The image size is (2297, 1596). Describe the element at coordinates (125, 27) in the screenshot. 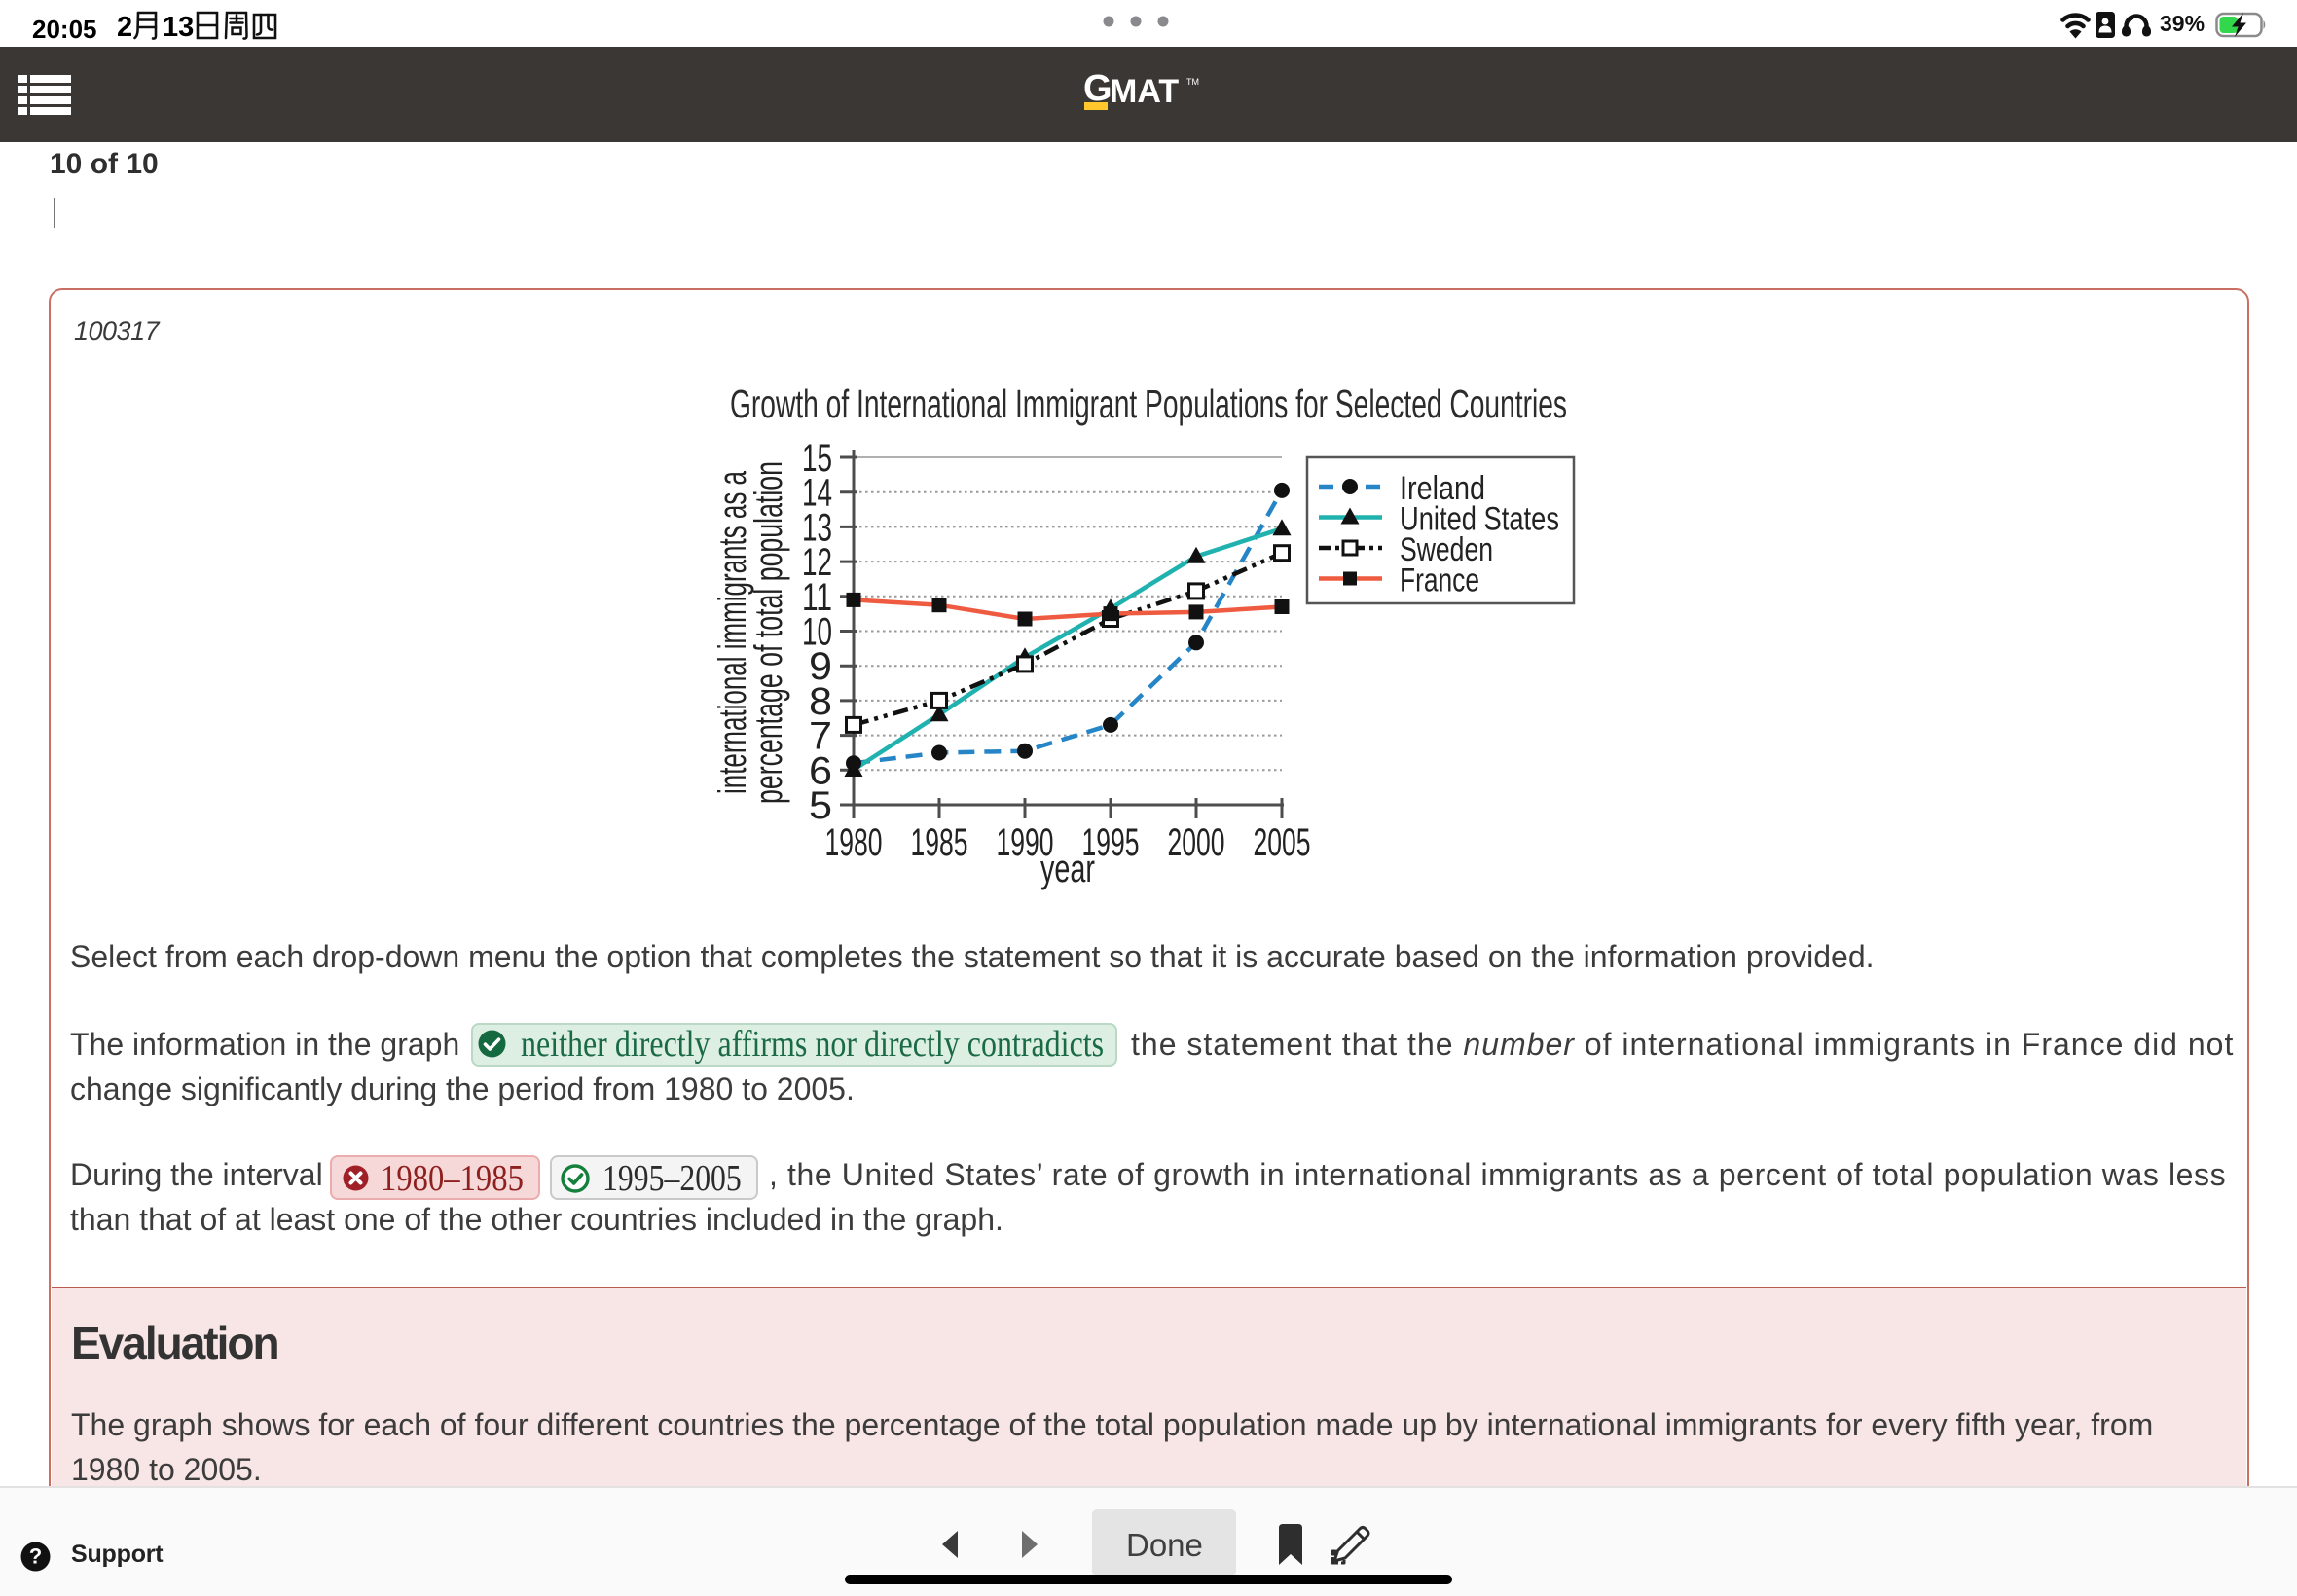

I see `svg-text: 2` at that location.